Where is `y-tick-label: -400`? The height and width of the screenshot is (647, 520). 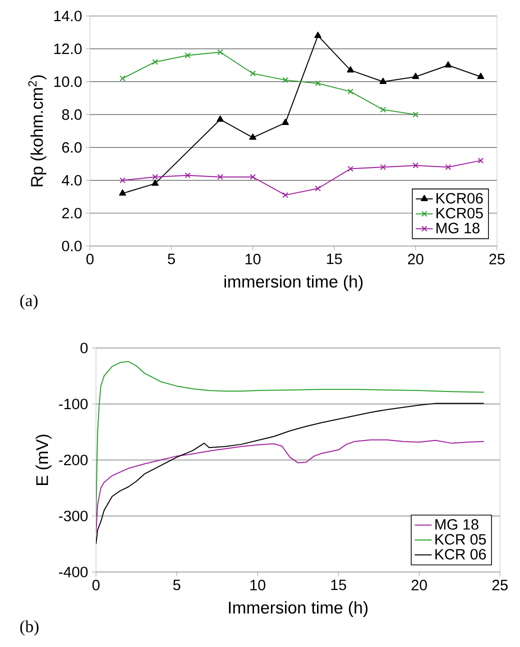 y-tick-label: -400 is located at coordinates (73, 572).